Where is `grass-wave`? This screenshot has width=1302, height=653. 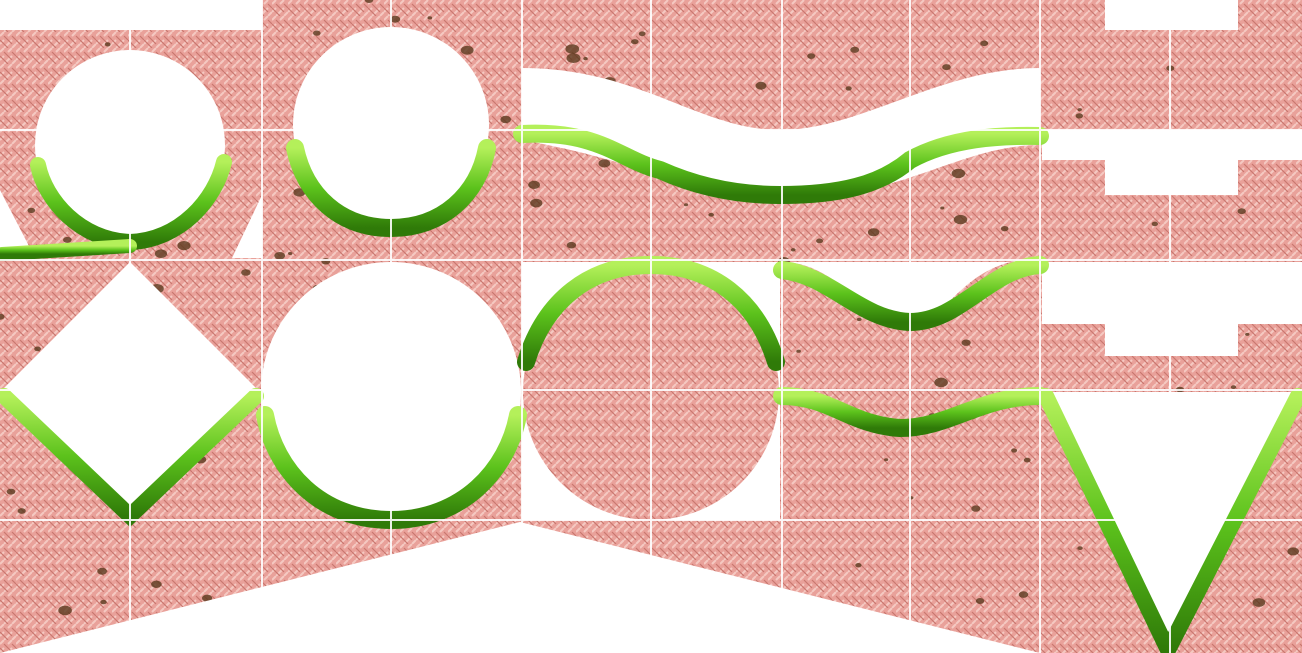
grass-wave is located at coordinates (781, 164).